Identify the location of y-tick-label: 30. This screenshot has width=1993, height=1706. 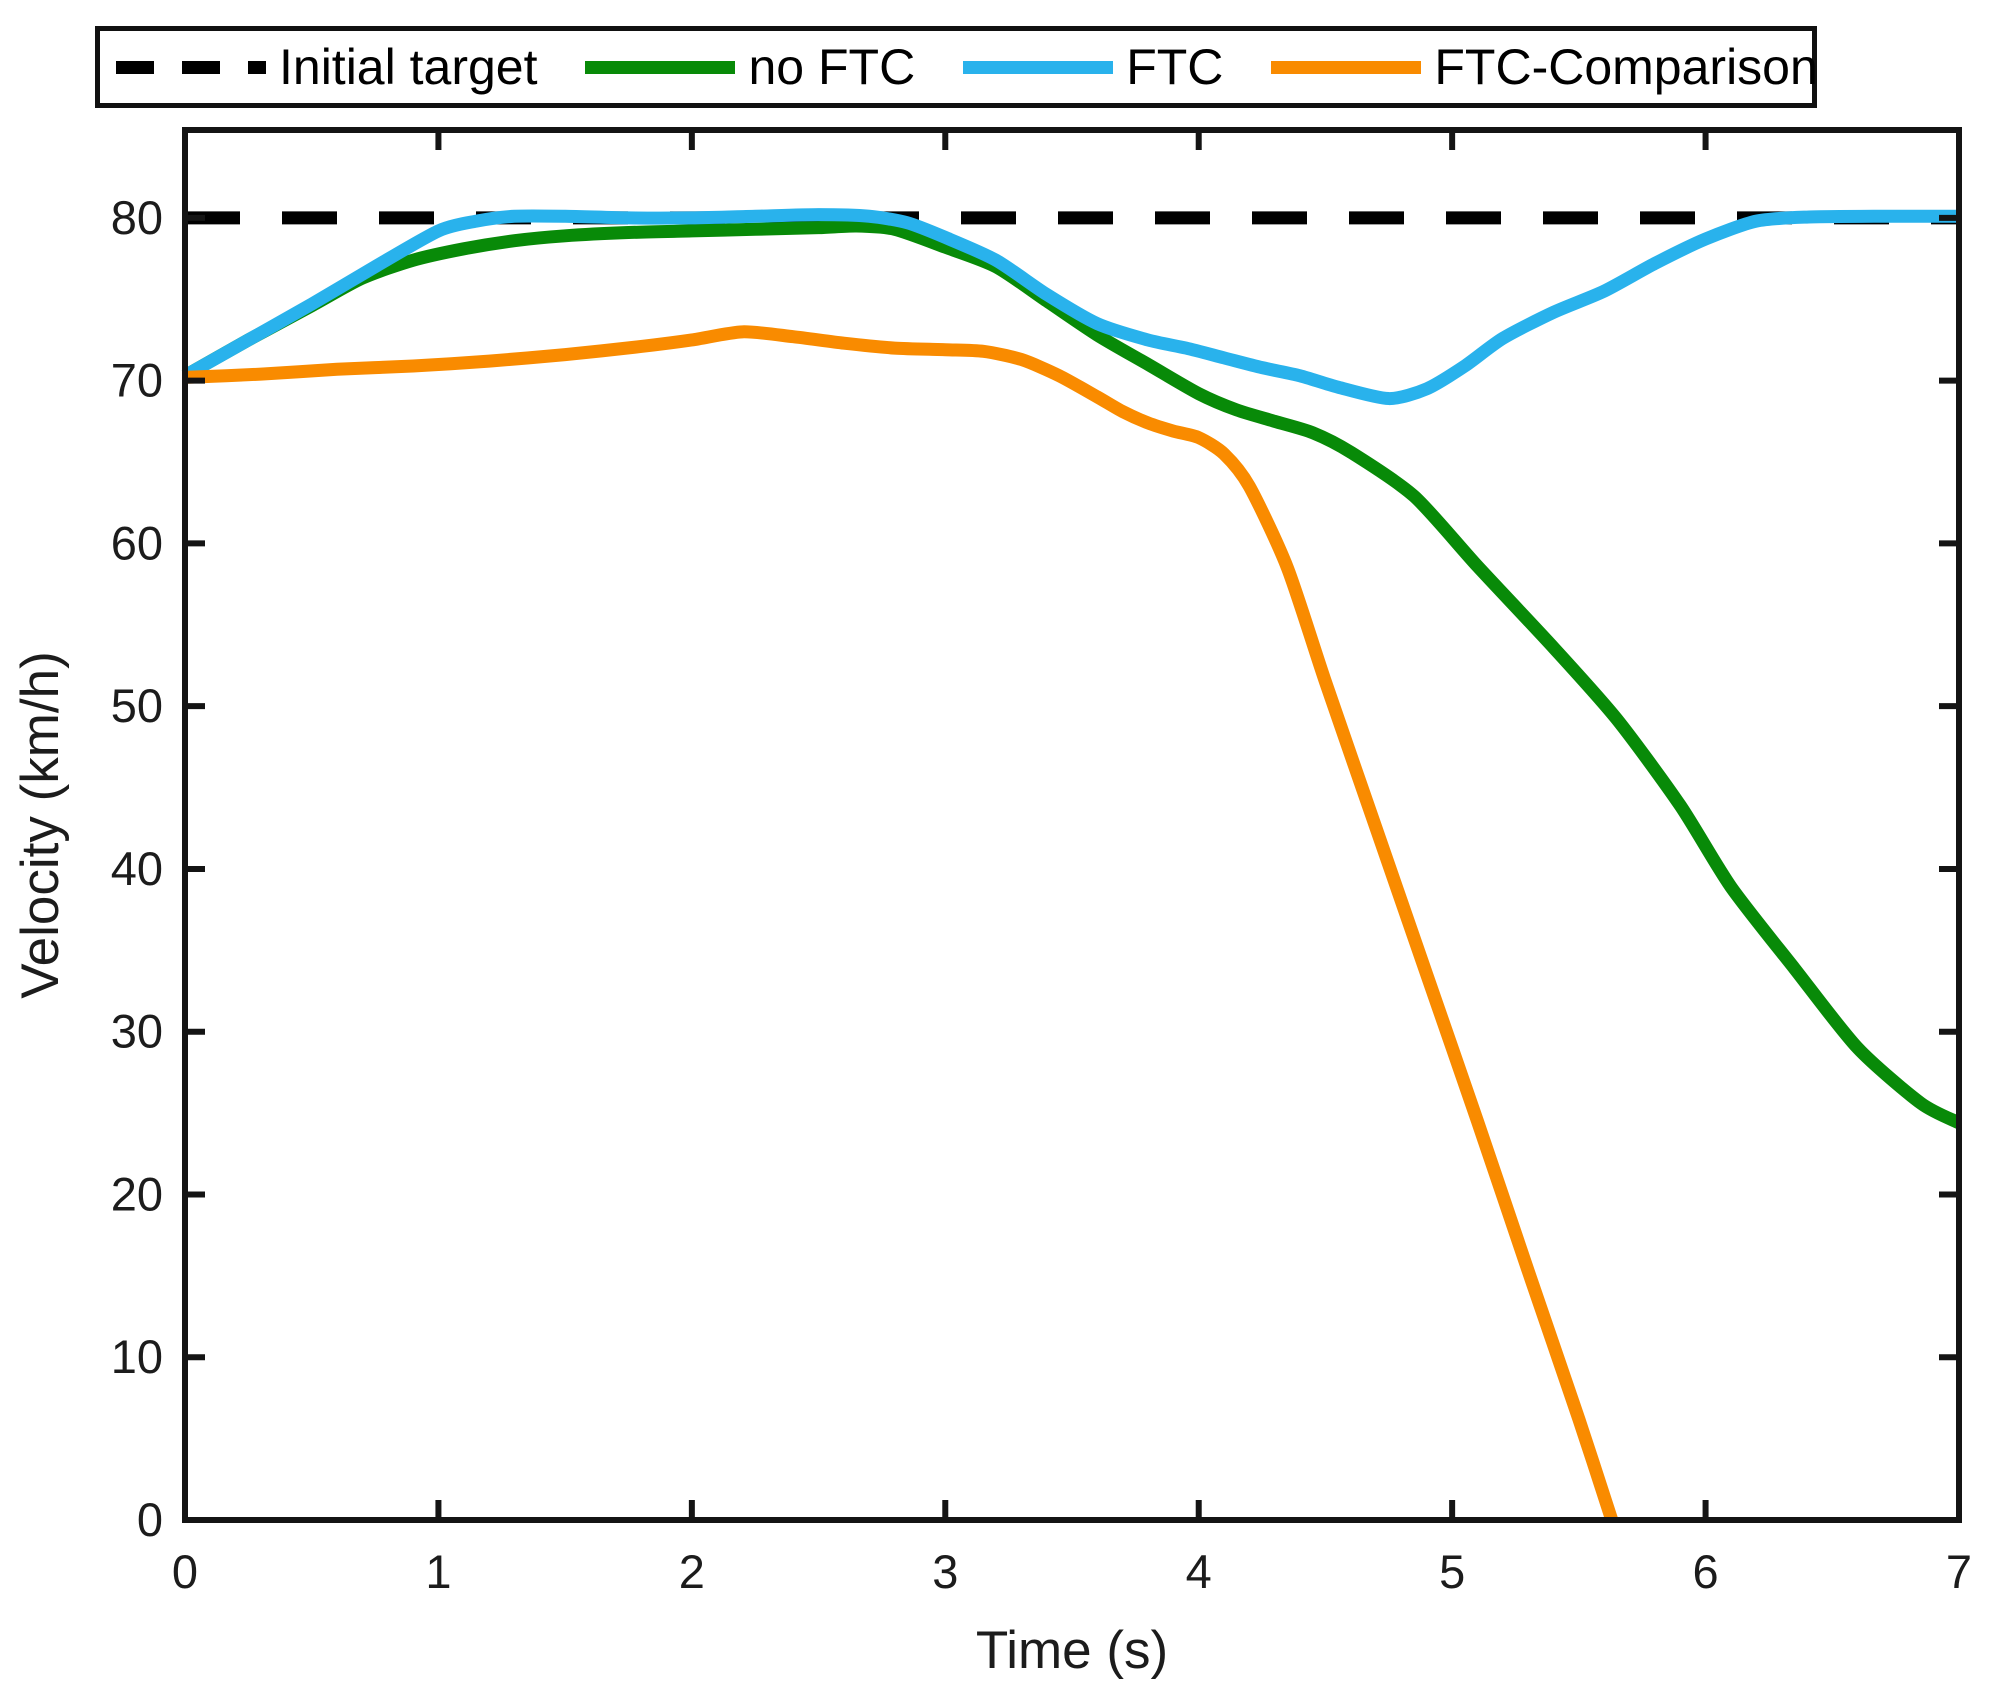
(137, 1031).